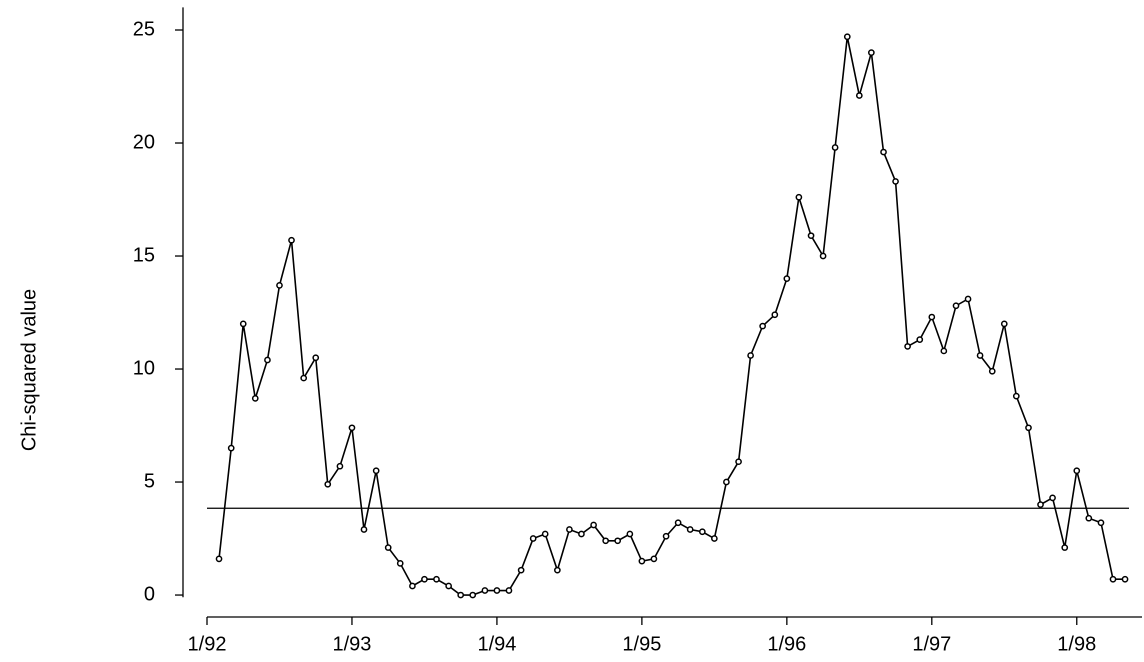 This screenshot has height=662, width=1144. Describe the element at coordinates (29, 370) in the screenshot. I see `y-axis-label: Chi-squared value` at that location.